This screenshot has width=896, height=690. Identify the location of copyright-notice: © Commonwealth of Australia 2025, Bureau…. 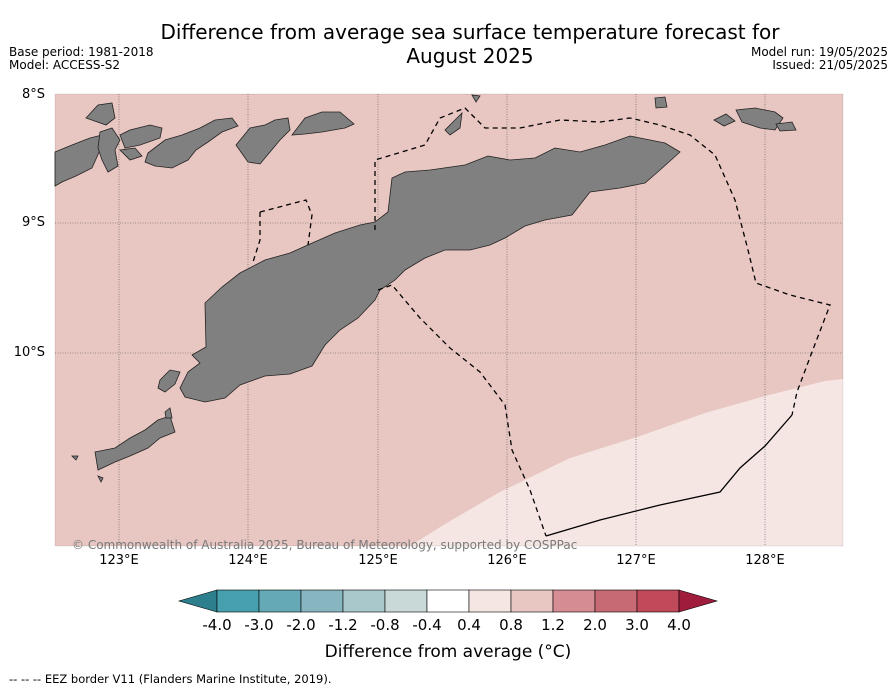
(325, 545).